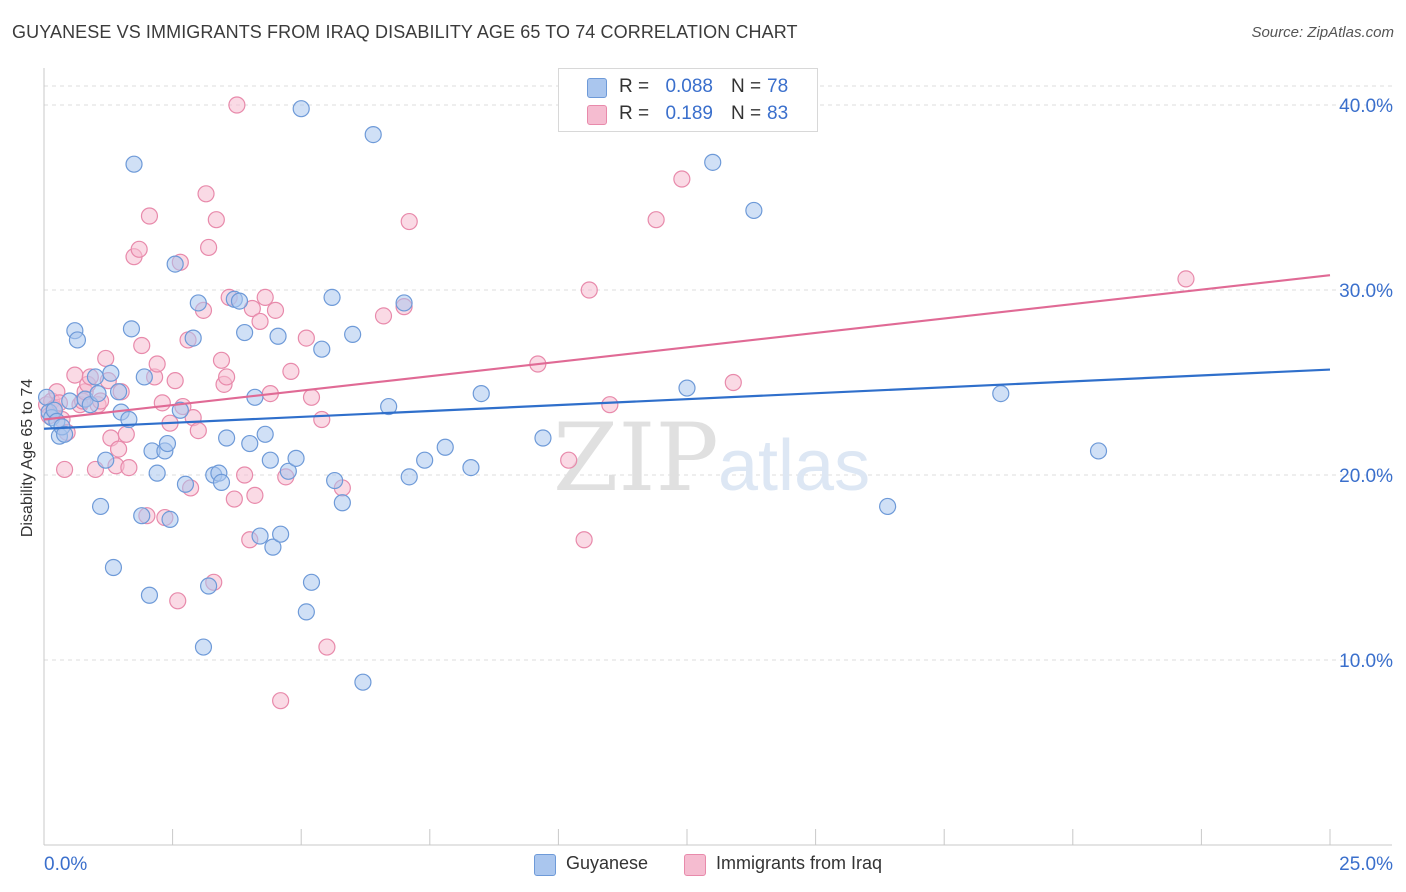 This screenshot has width=1406, height=892. I want to click on y-tick-label: 20.0%, so click(1366, 476).